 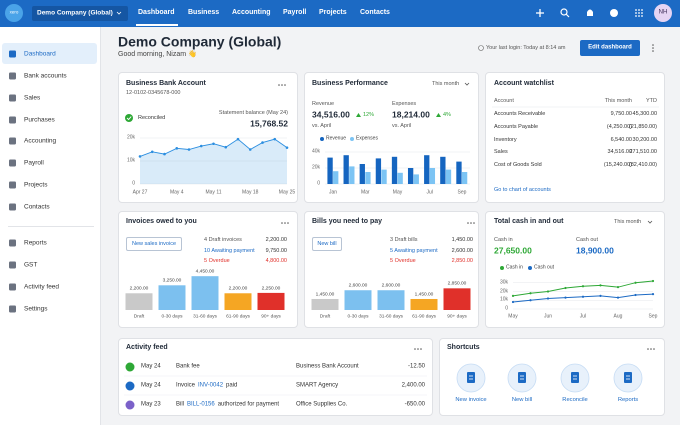 I want to click on sidebar-item: Bank accounts, so click(x=45, y=76).